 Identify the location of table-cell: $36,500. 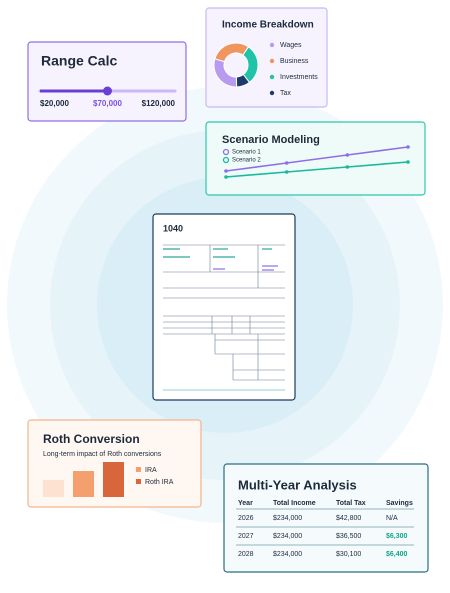
(348, 536).